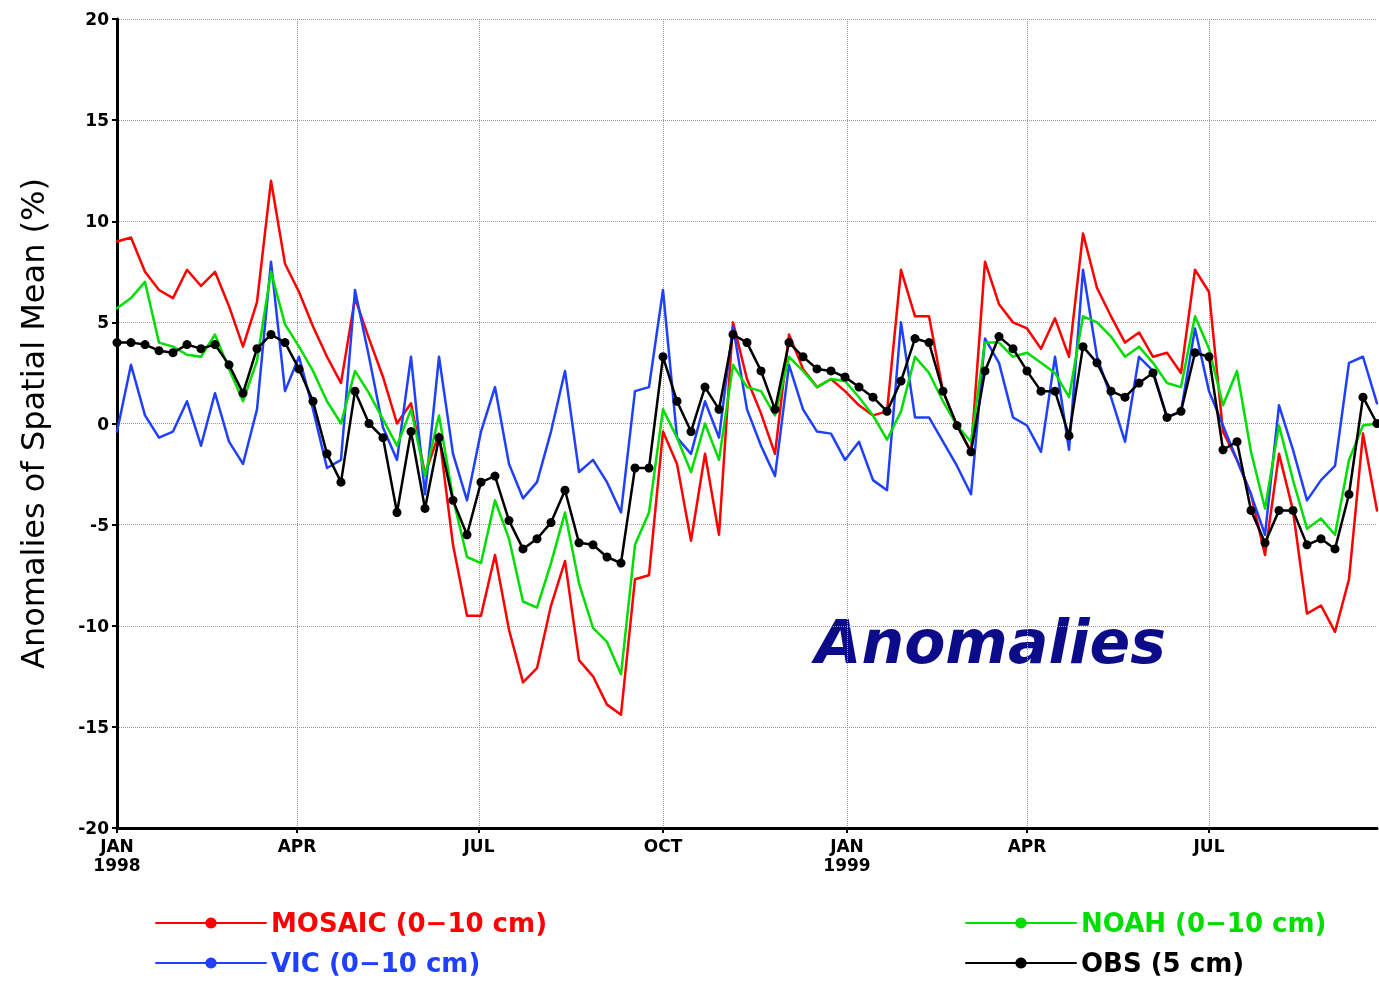 This screenshot has width=1379, height=985. I want to click on y-tick-label: 20, so click(97, 19).